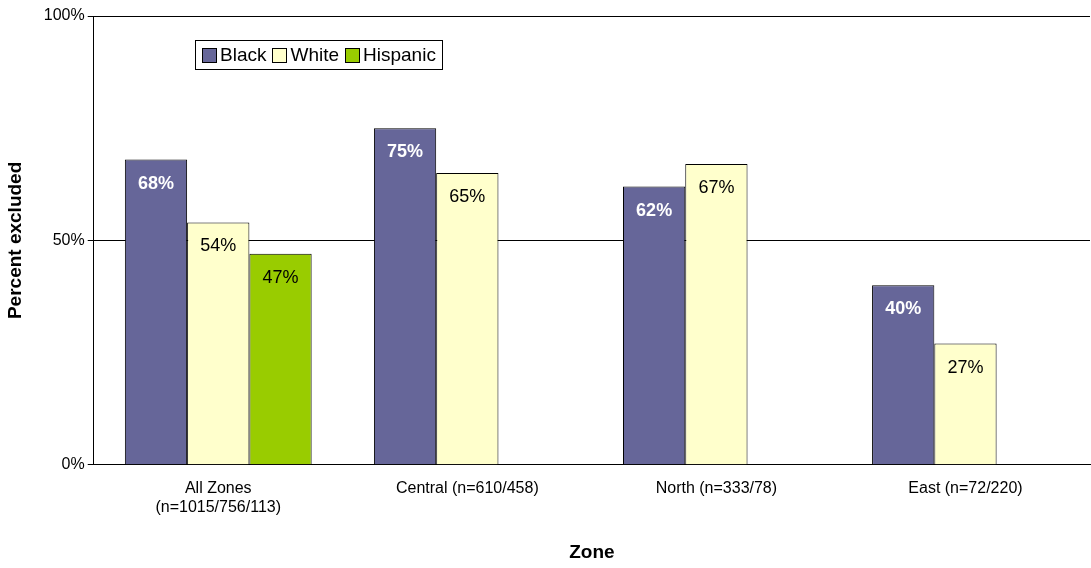  What do you see at coordinates (467, 487) in the screenshot?
I see `x-tick-label: Central (n=610/458)` at bounding box center [467, 487].